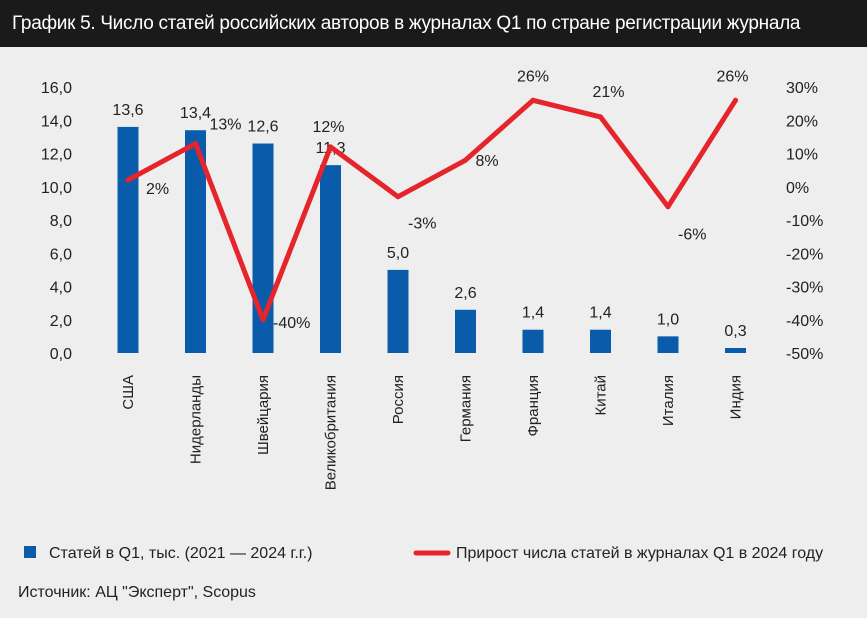 The width and height of the screenshot is (867, 618). What do you see at coordinates (180, 553) in the screenshot?
I see `legend-bar-label: Статей в Q1, тыс. (2021 — 2024 г.г.)` at bounding box center [180, 553].